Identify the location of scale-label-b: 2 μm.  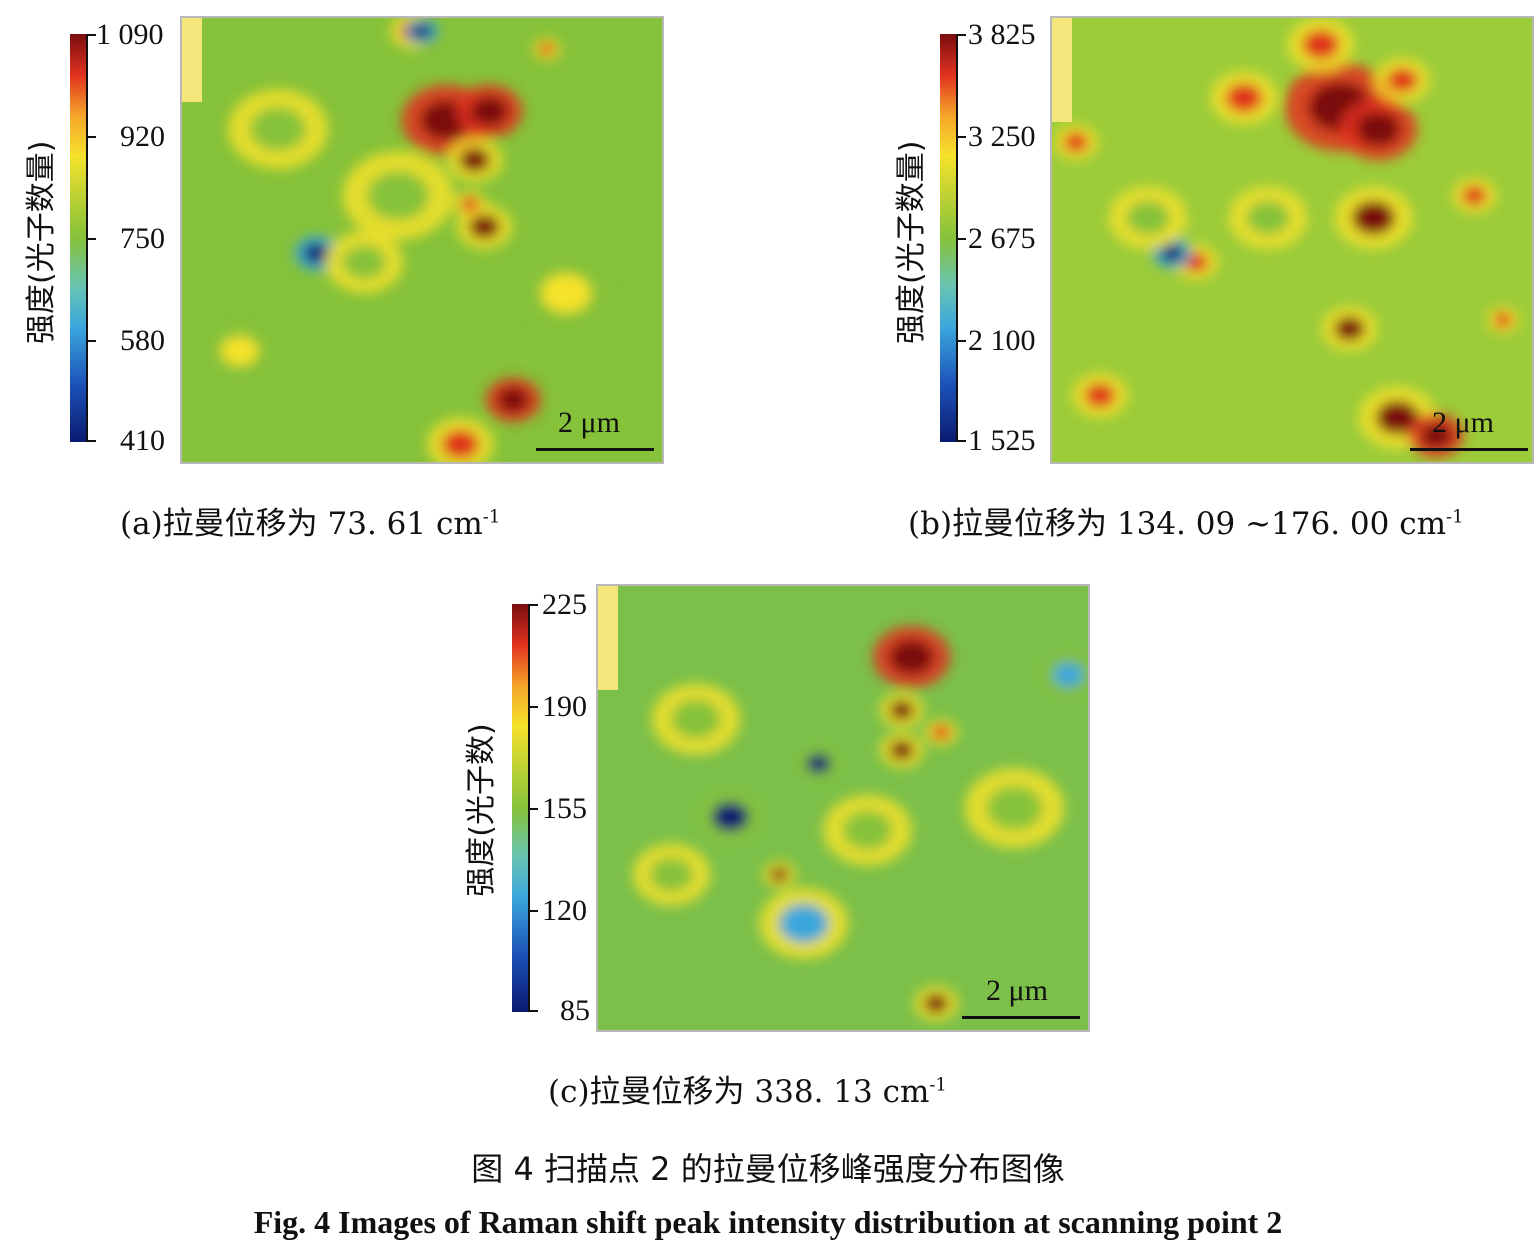
(1463, 422).